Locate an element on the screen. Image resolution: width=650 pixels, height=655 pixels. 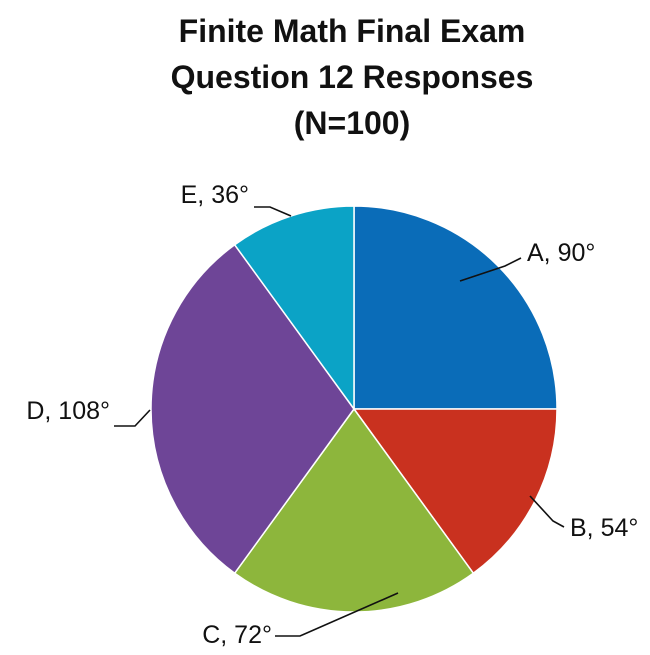
data-label-a: A, 90° is located at coordinates (561, 253).